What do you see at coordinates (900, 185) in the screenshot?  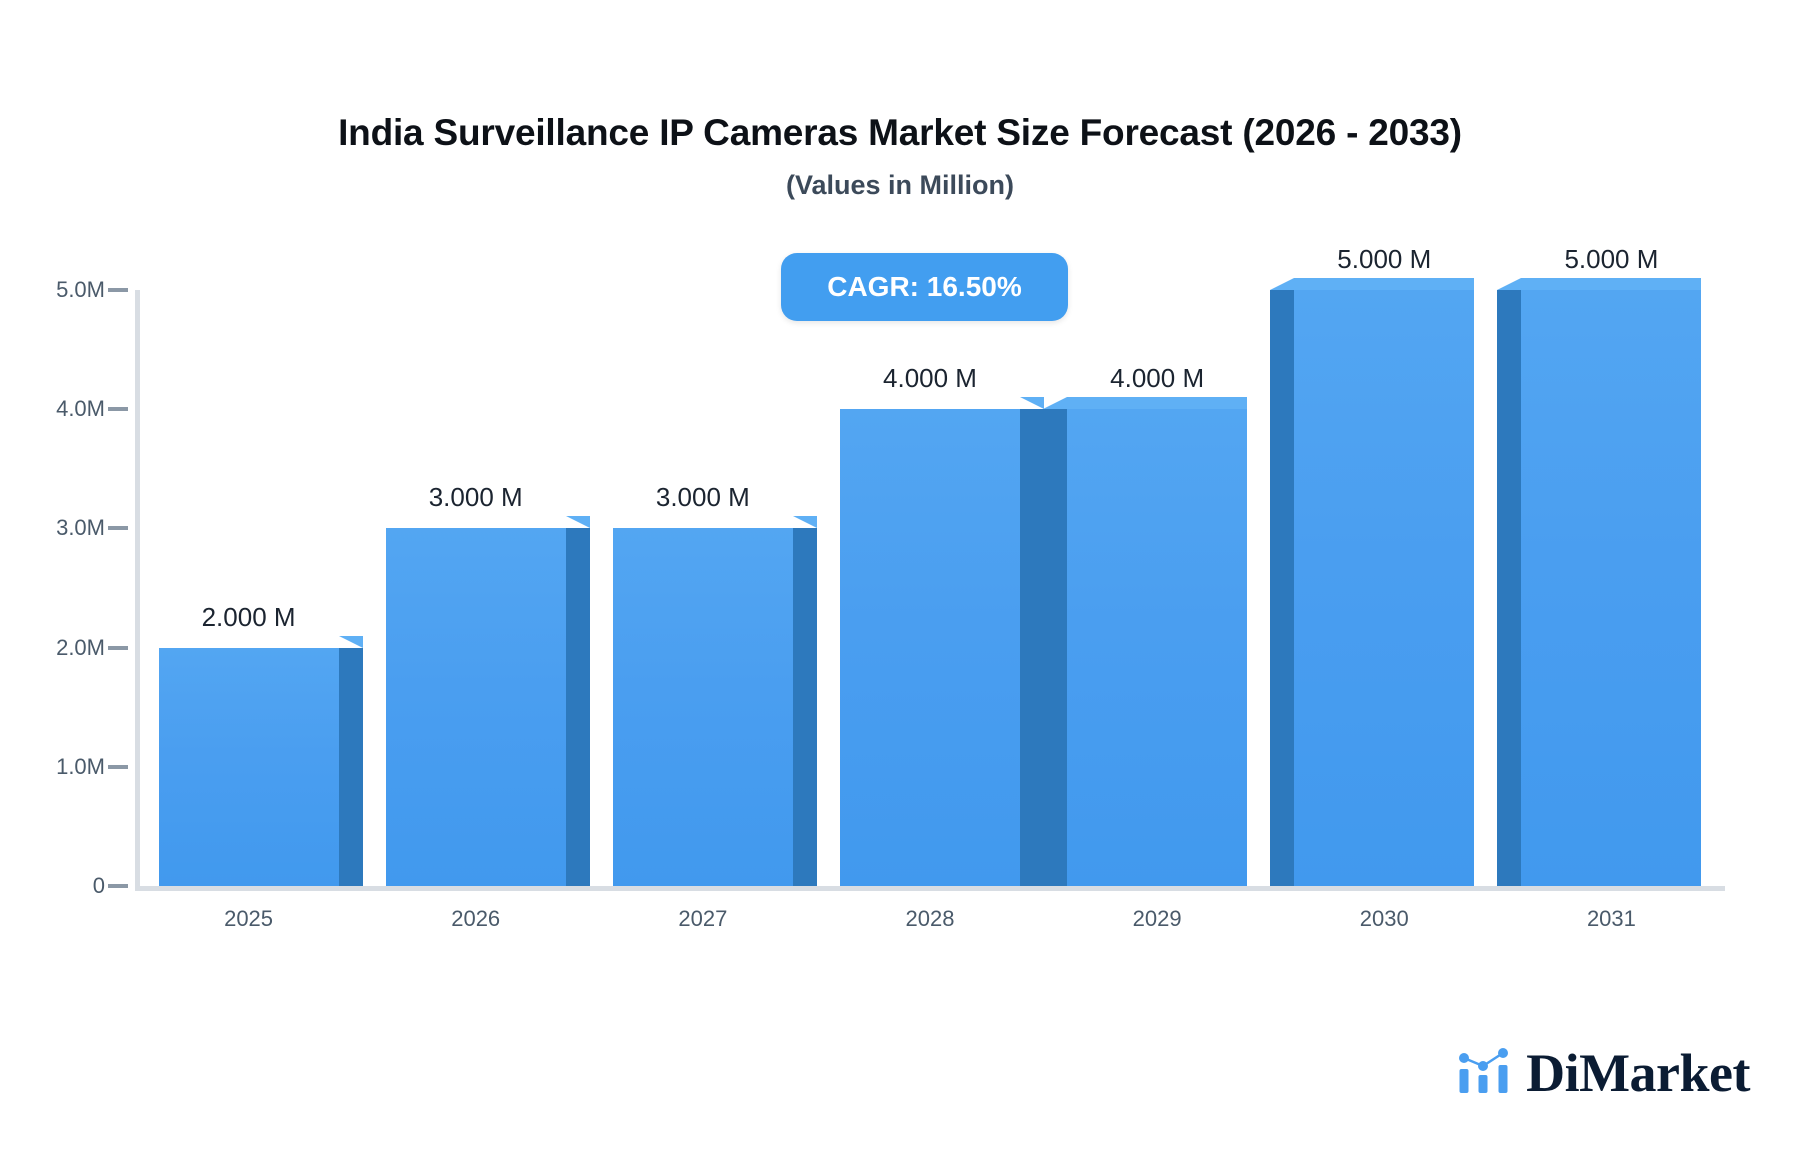 I see `chart-subtitle: (Values in Million)` at bounding box center [900, 185].